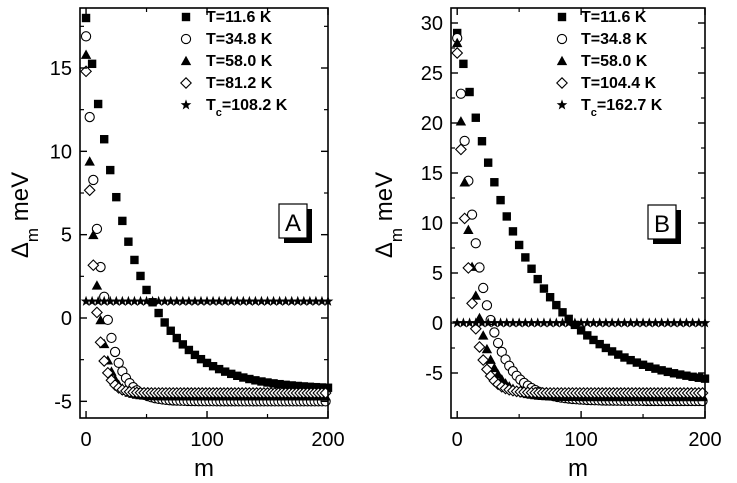 Image resolution: width=737 pixels, height=483 pixels. I want to click on y-axis-label: Δm meV, so click(24, 215).